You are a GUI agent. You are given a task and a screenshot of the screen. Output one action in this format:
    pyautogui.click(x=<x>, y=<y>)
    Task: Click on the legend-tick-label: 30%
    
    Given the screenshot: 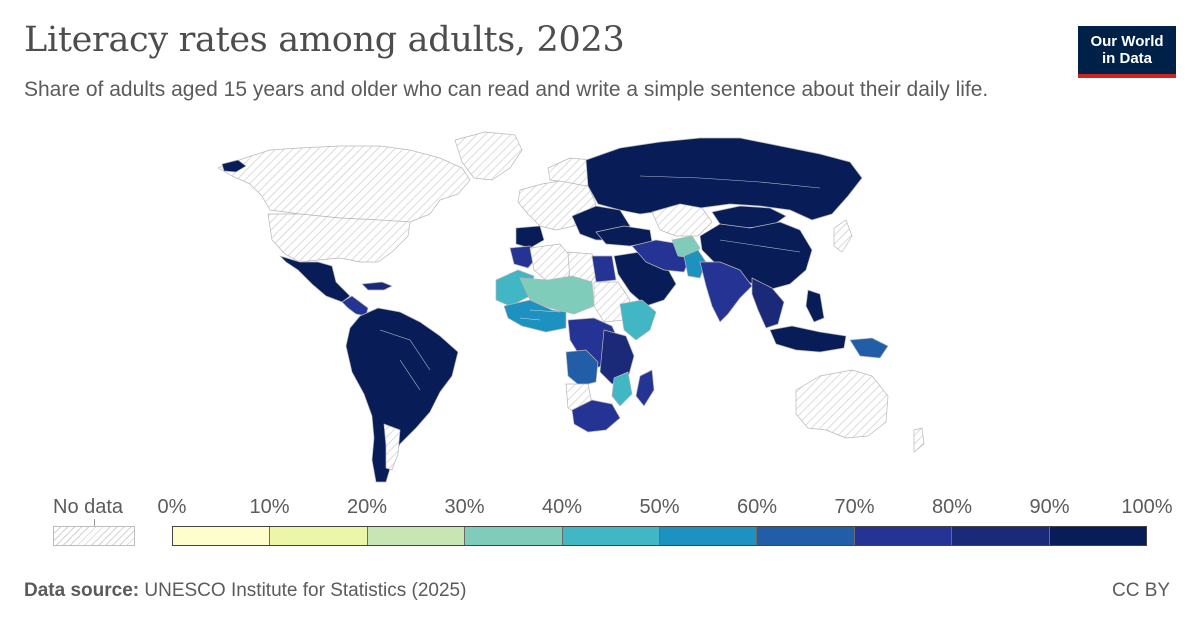 What is the action you would take?
    pyautogui.click(x=464, y=507)
    